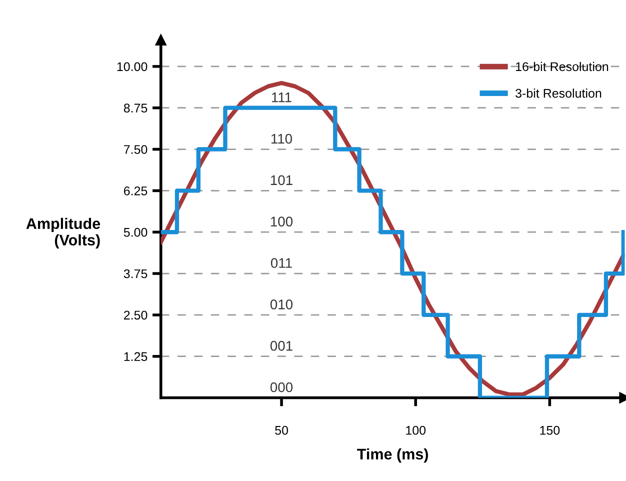 The image size is (626, 481). I want to click on y-axis-title: Amplitude (Volts), so click(63, 233).